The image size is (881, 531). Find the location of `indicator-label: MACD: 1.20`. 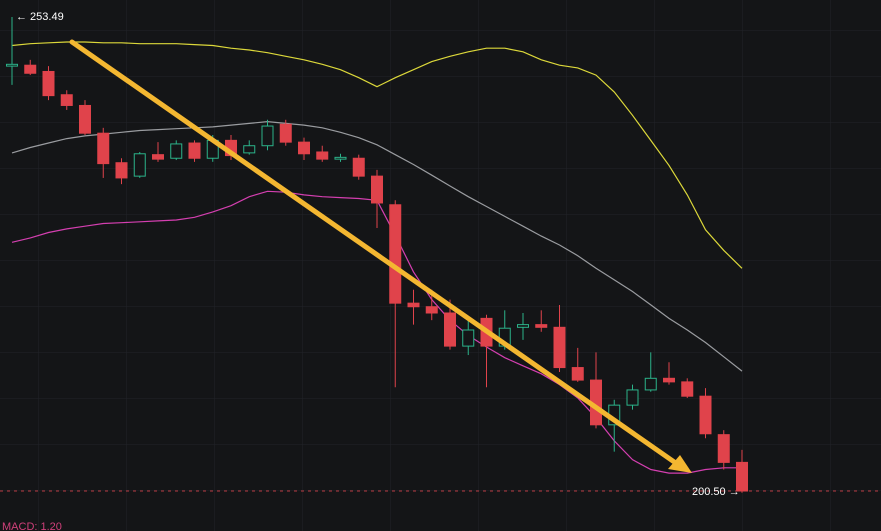

indicator-label: MACD: 1.20 is located at coordinates (32, 526).